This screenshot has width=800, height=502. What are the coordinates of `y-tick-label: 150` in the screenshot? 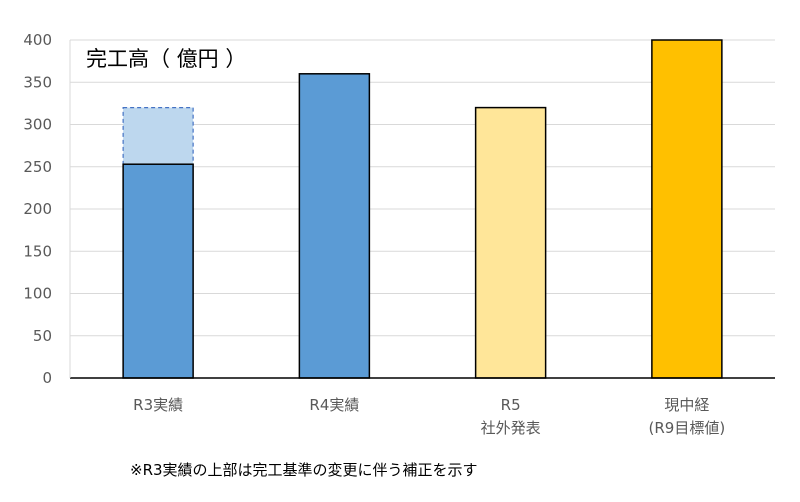 It's located at (37, 251).